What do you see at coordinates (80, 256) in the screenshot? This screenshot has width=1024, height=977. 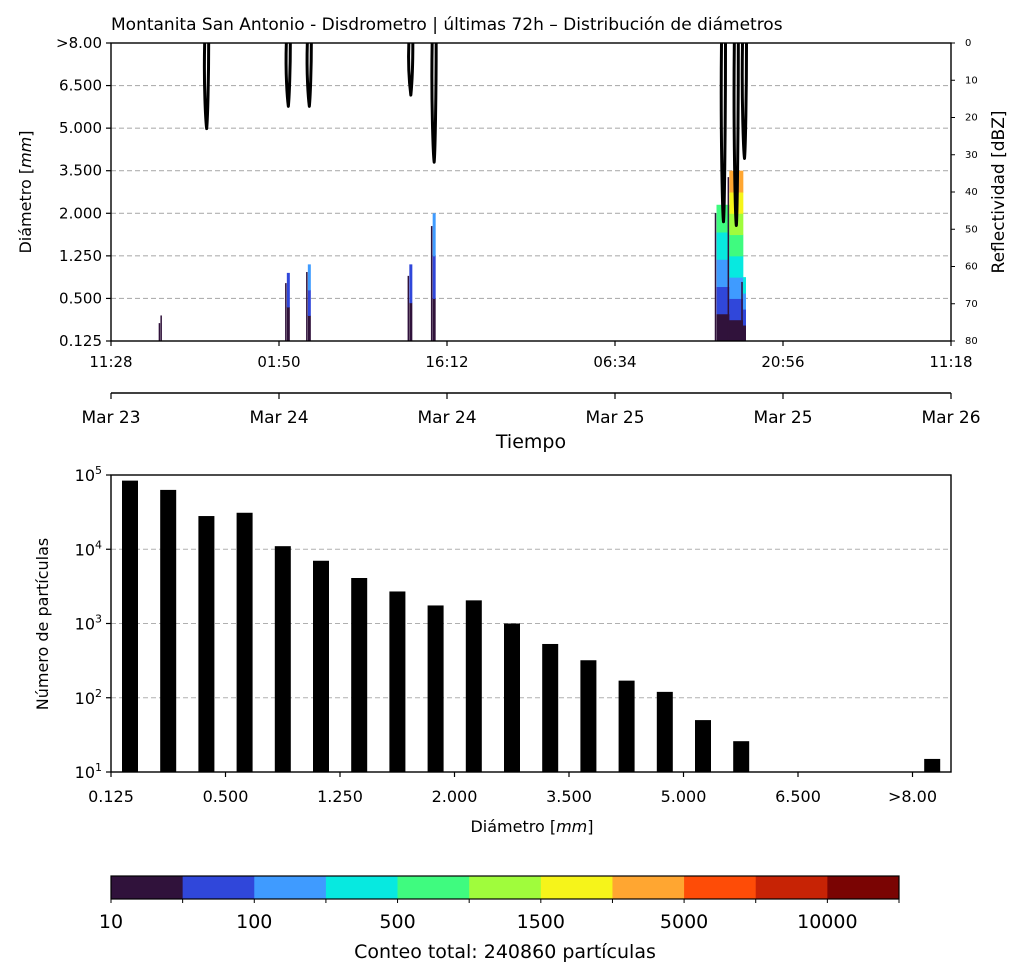 I see `top-y-tick-label: 1.250` at bounding box center [80, 256].